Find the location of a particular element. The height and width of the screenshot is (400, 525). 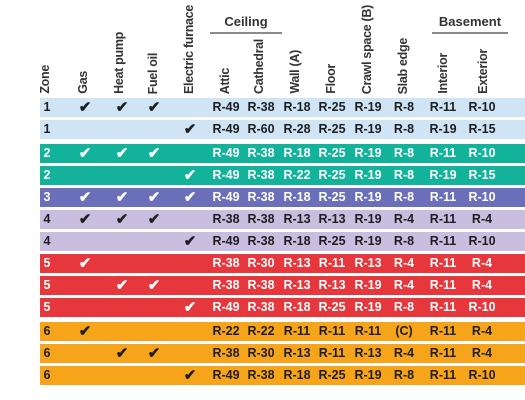

wall-cell: R-13 is located at coordinates (297, 353).